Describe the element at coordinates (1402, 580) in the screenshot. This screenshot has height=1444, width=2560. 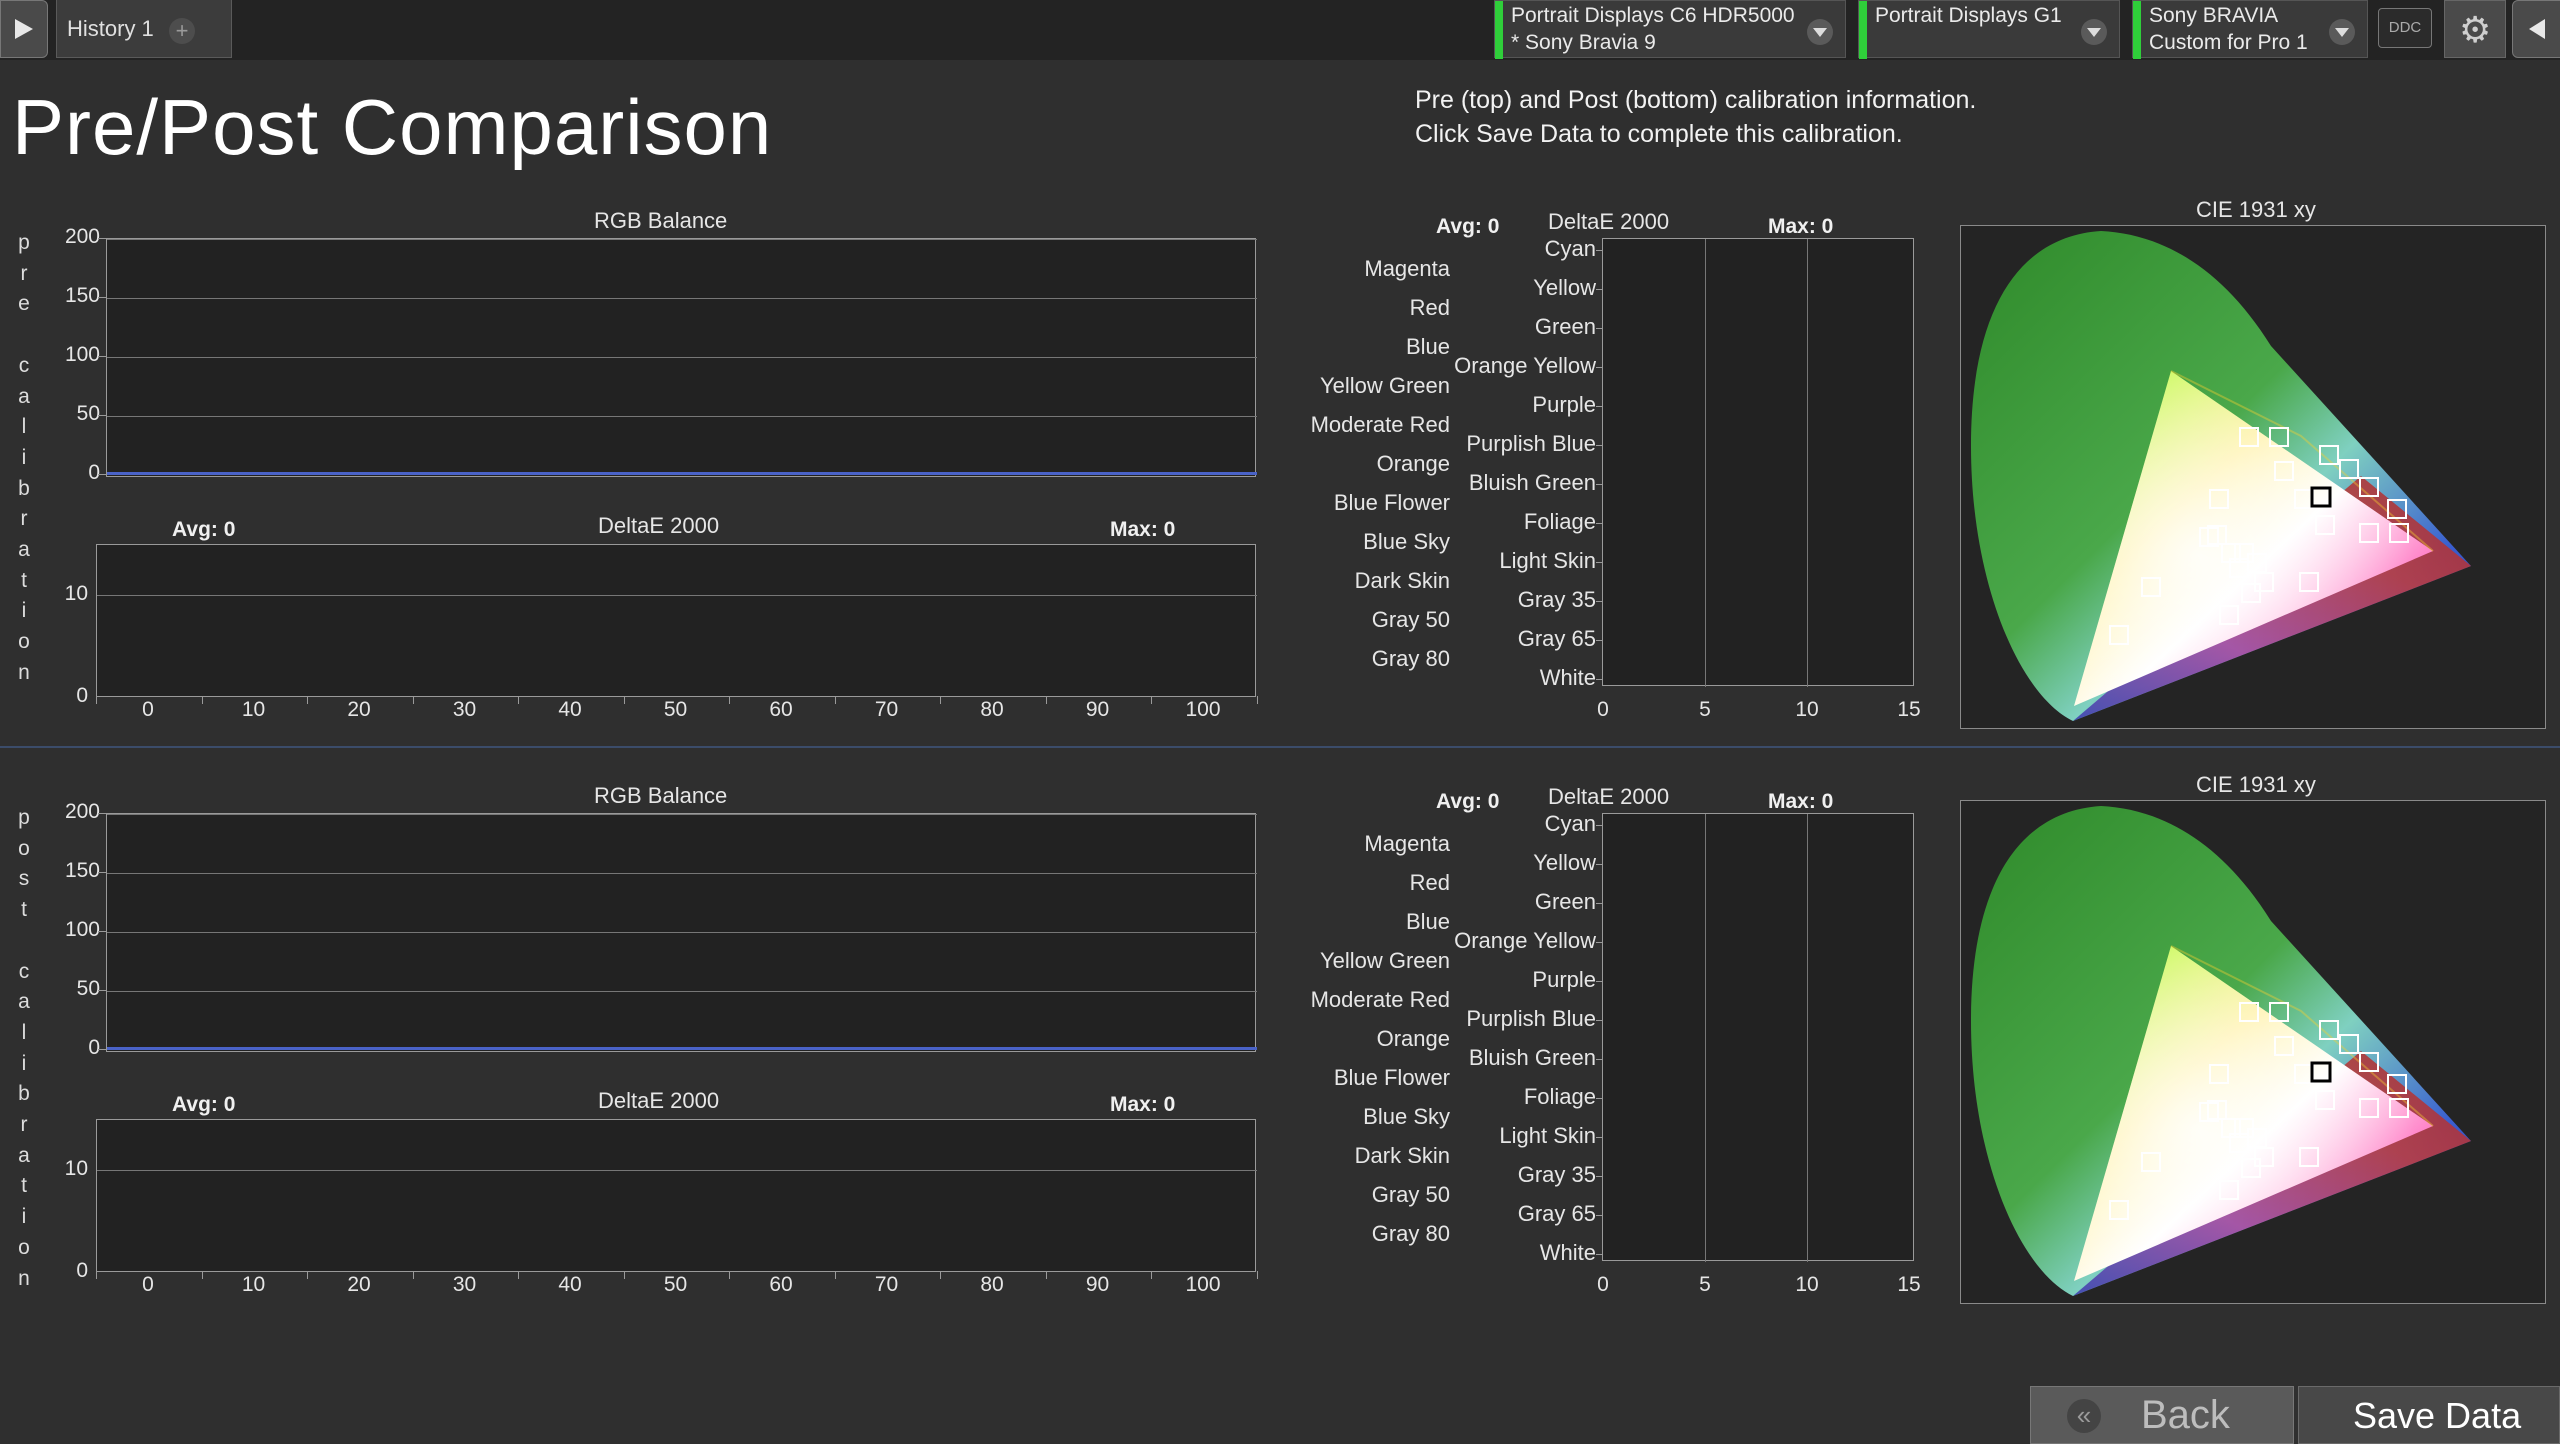
I see `patch-label-left: Dark Skin` at that location.